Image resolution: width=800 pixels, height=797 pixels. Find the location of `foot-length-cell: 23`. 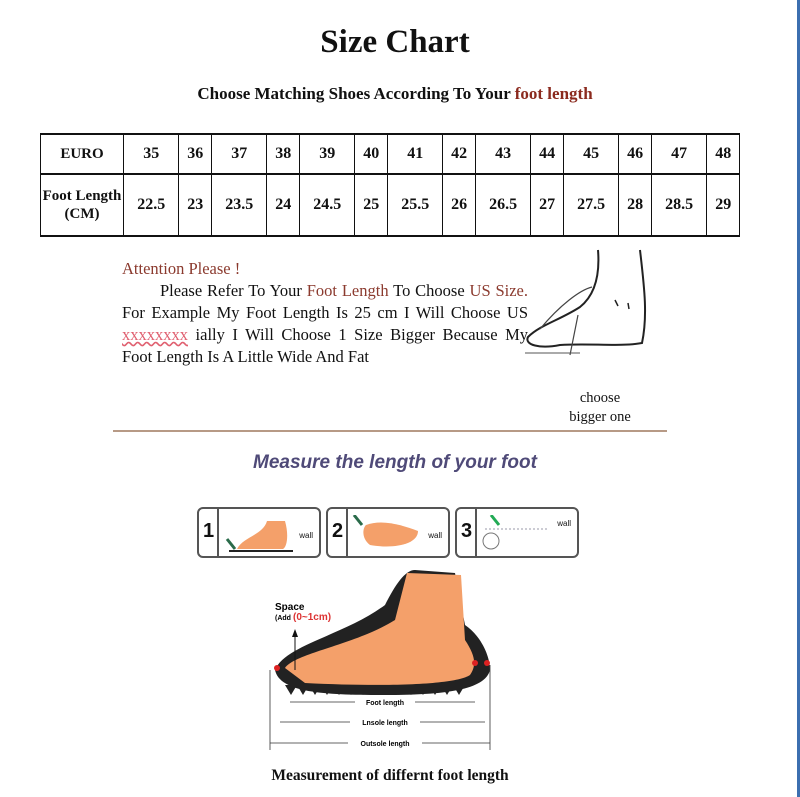

foot-length-cell: 23 is located at coordinates (195, 205).